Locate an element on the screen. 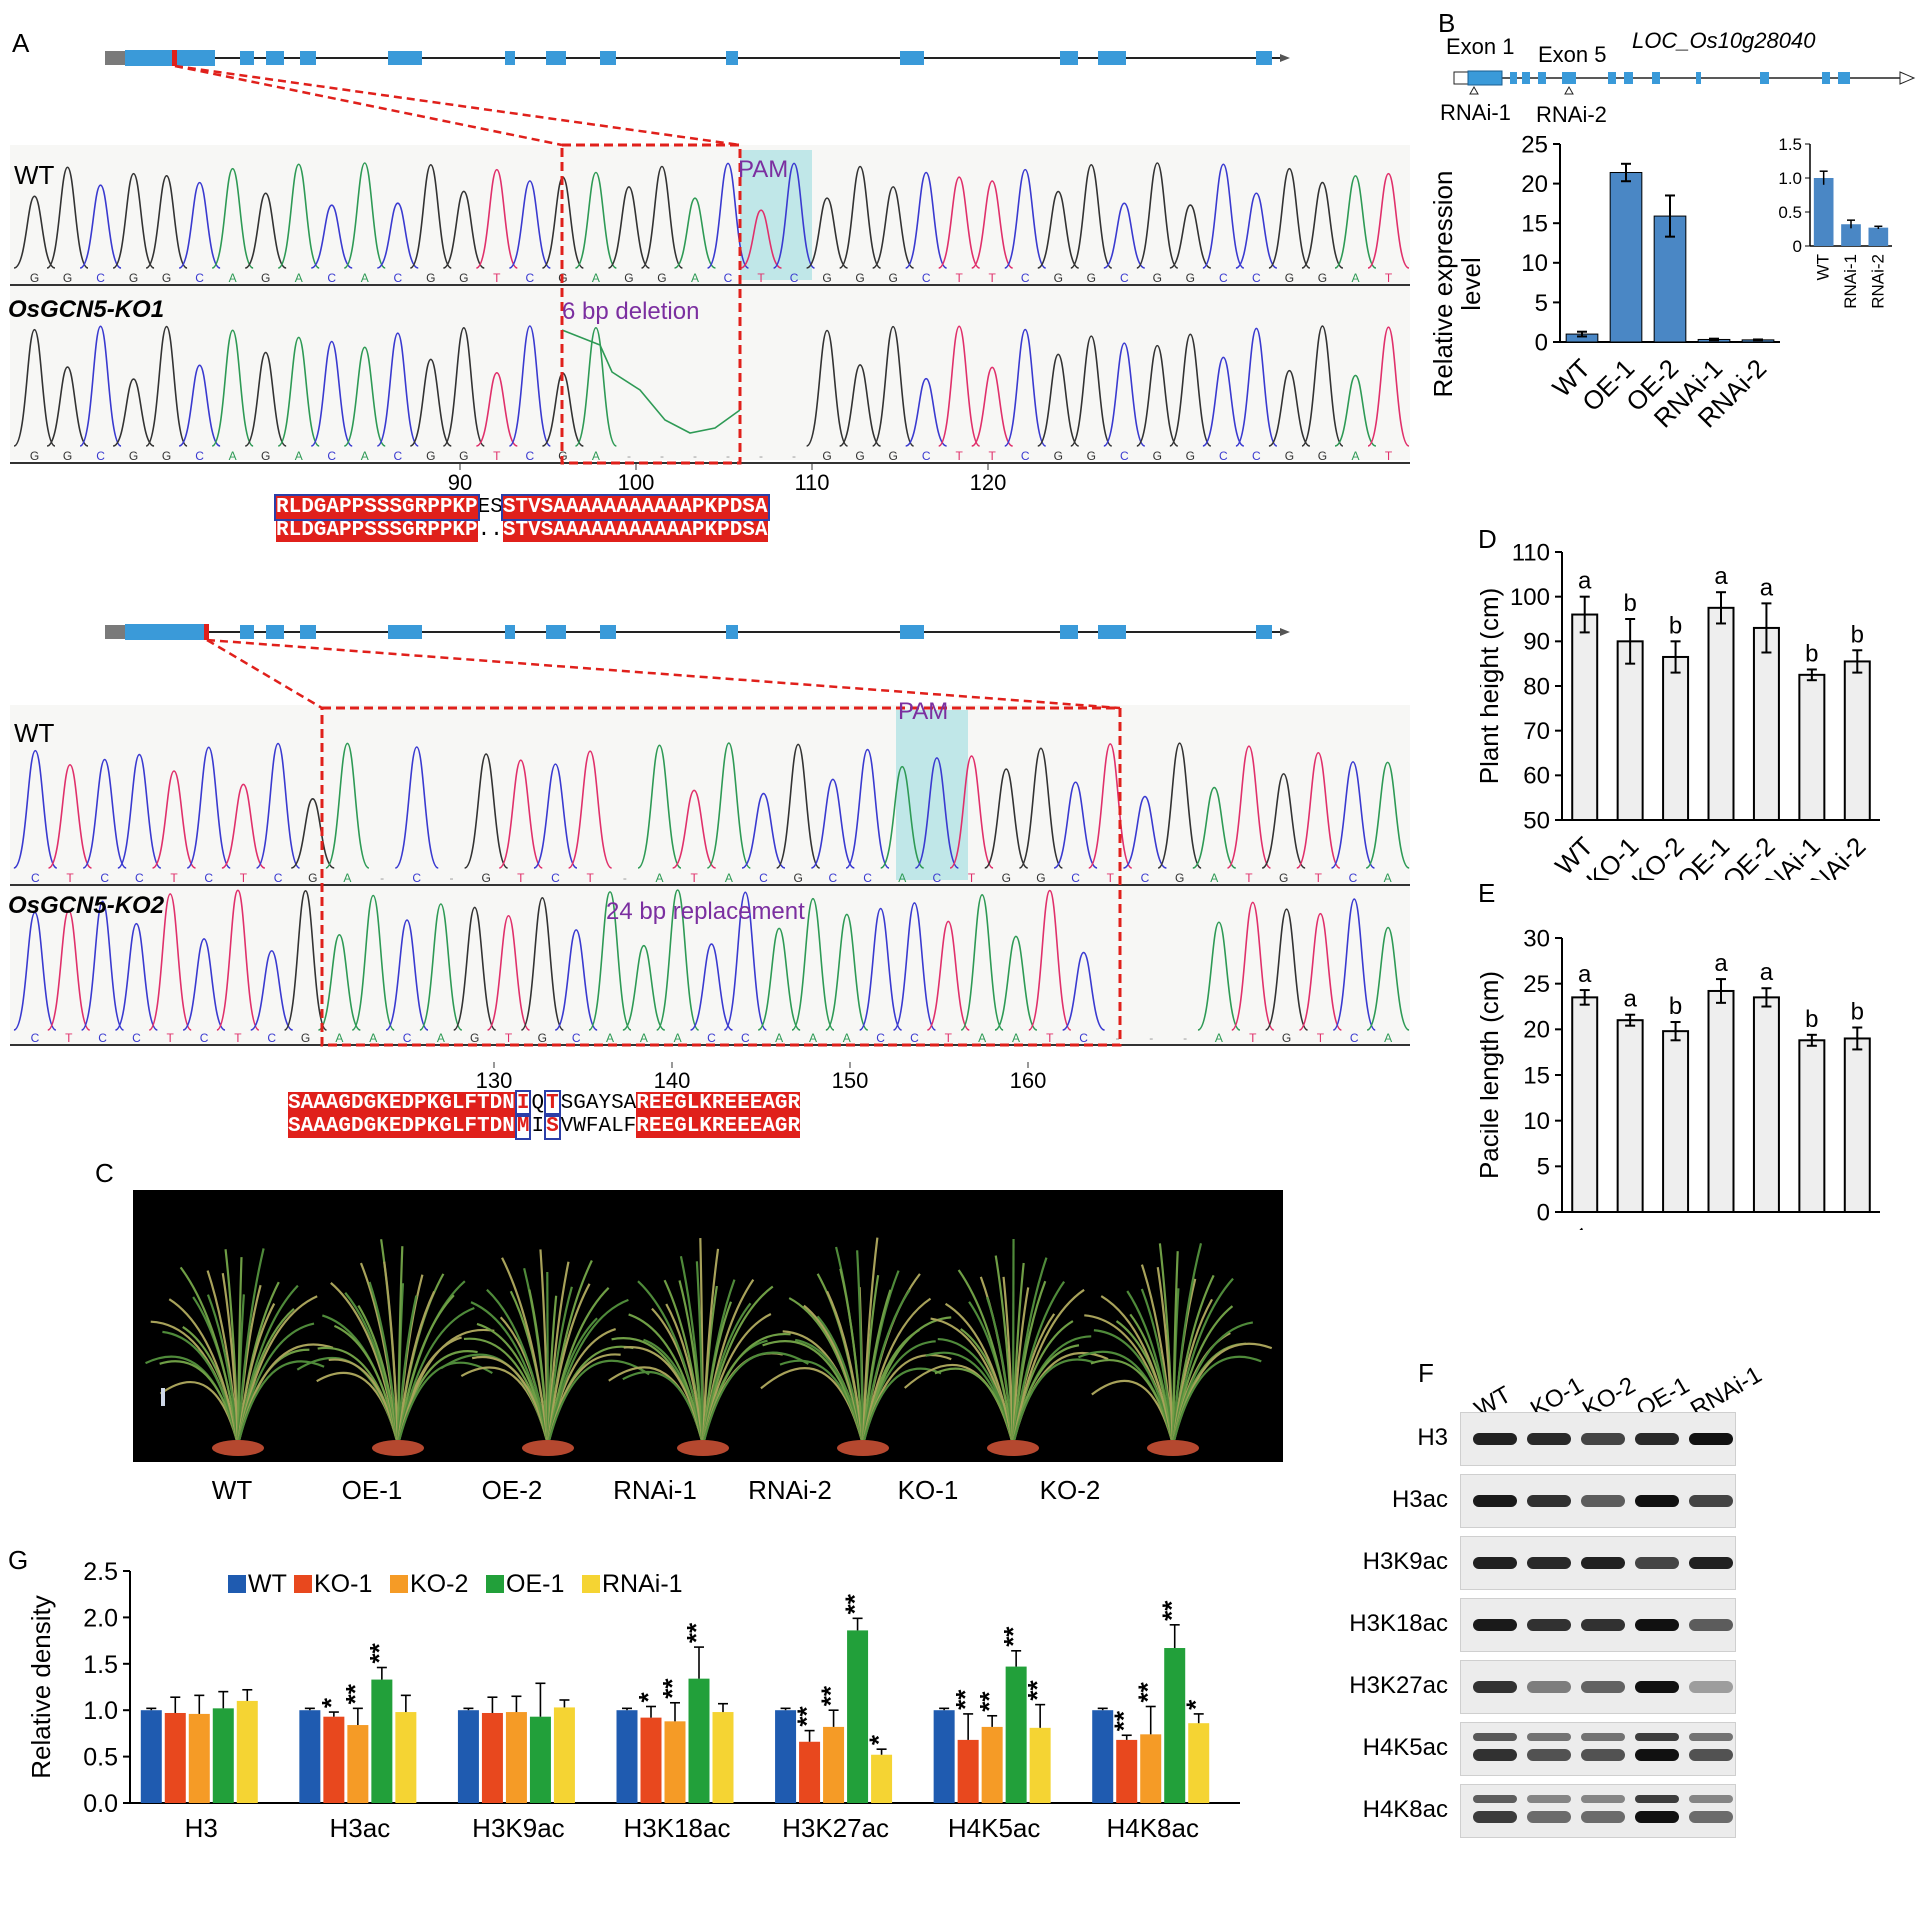 This screenshot has height=1924, width=1927. ruler-bottom: 130 140 150 160 is located at coordinates (761, 1077).